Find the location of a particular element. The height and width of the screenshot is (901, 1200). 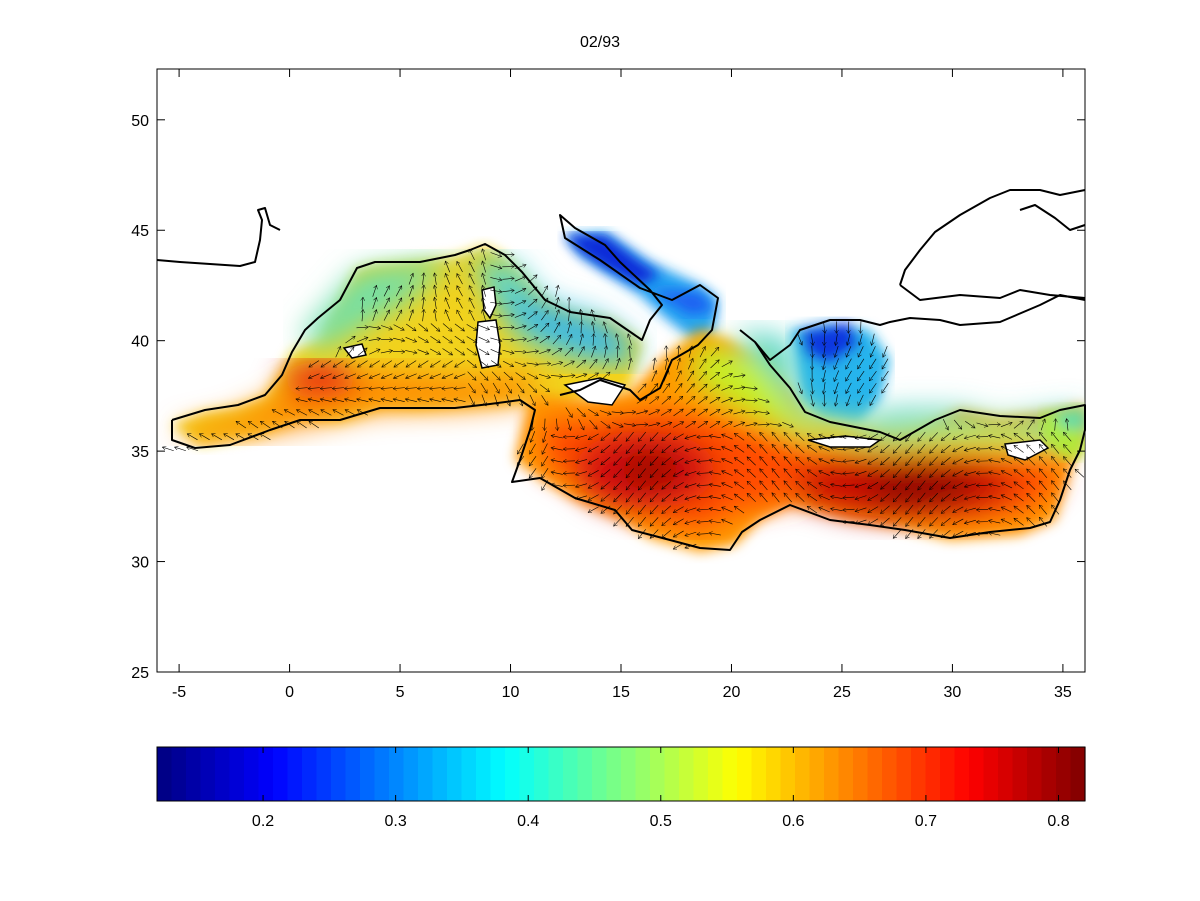

corsica-island is located at coordinates (489, 303).